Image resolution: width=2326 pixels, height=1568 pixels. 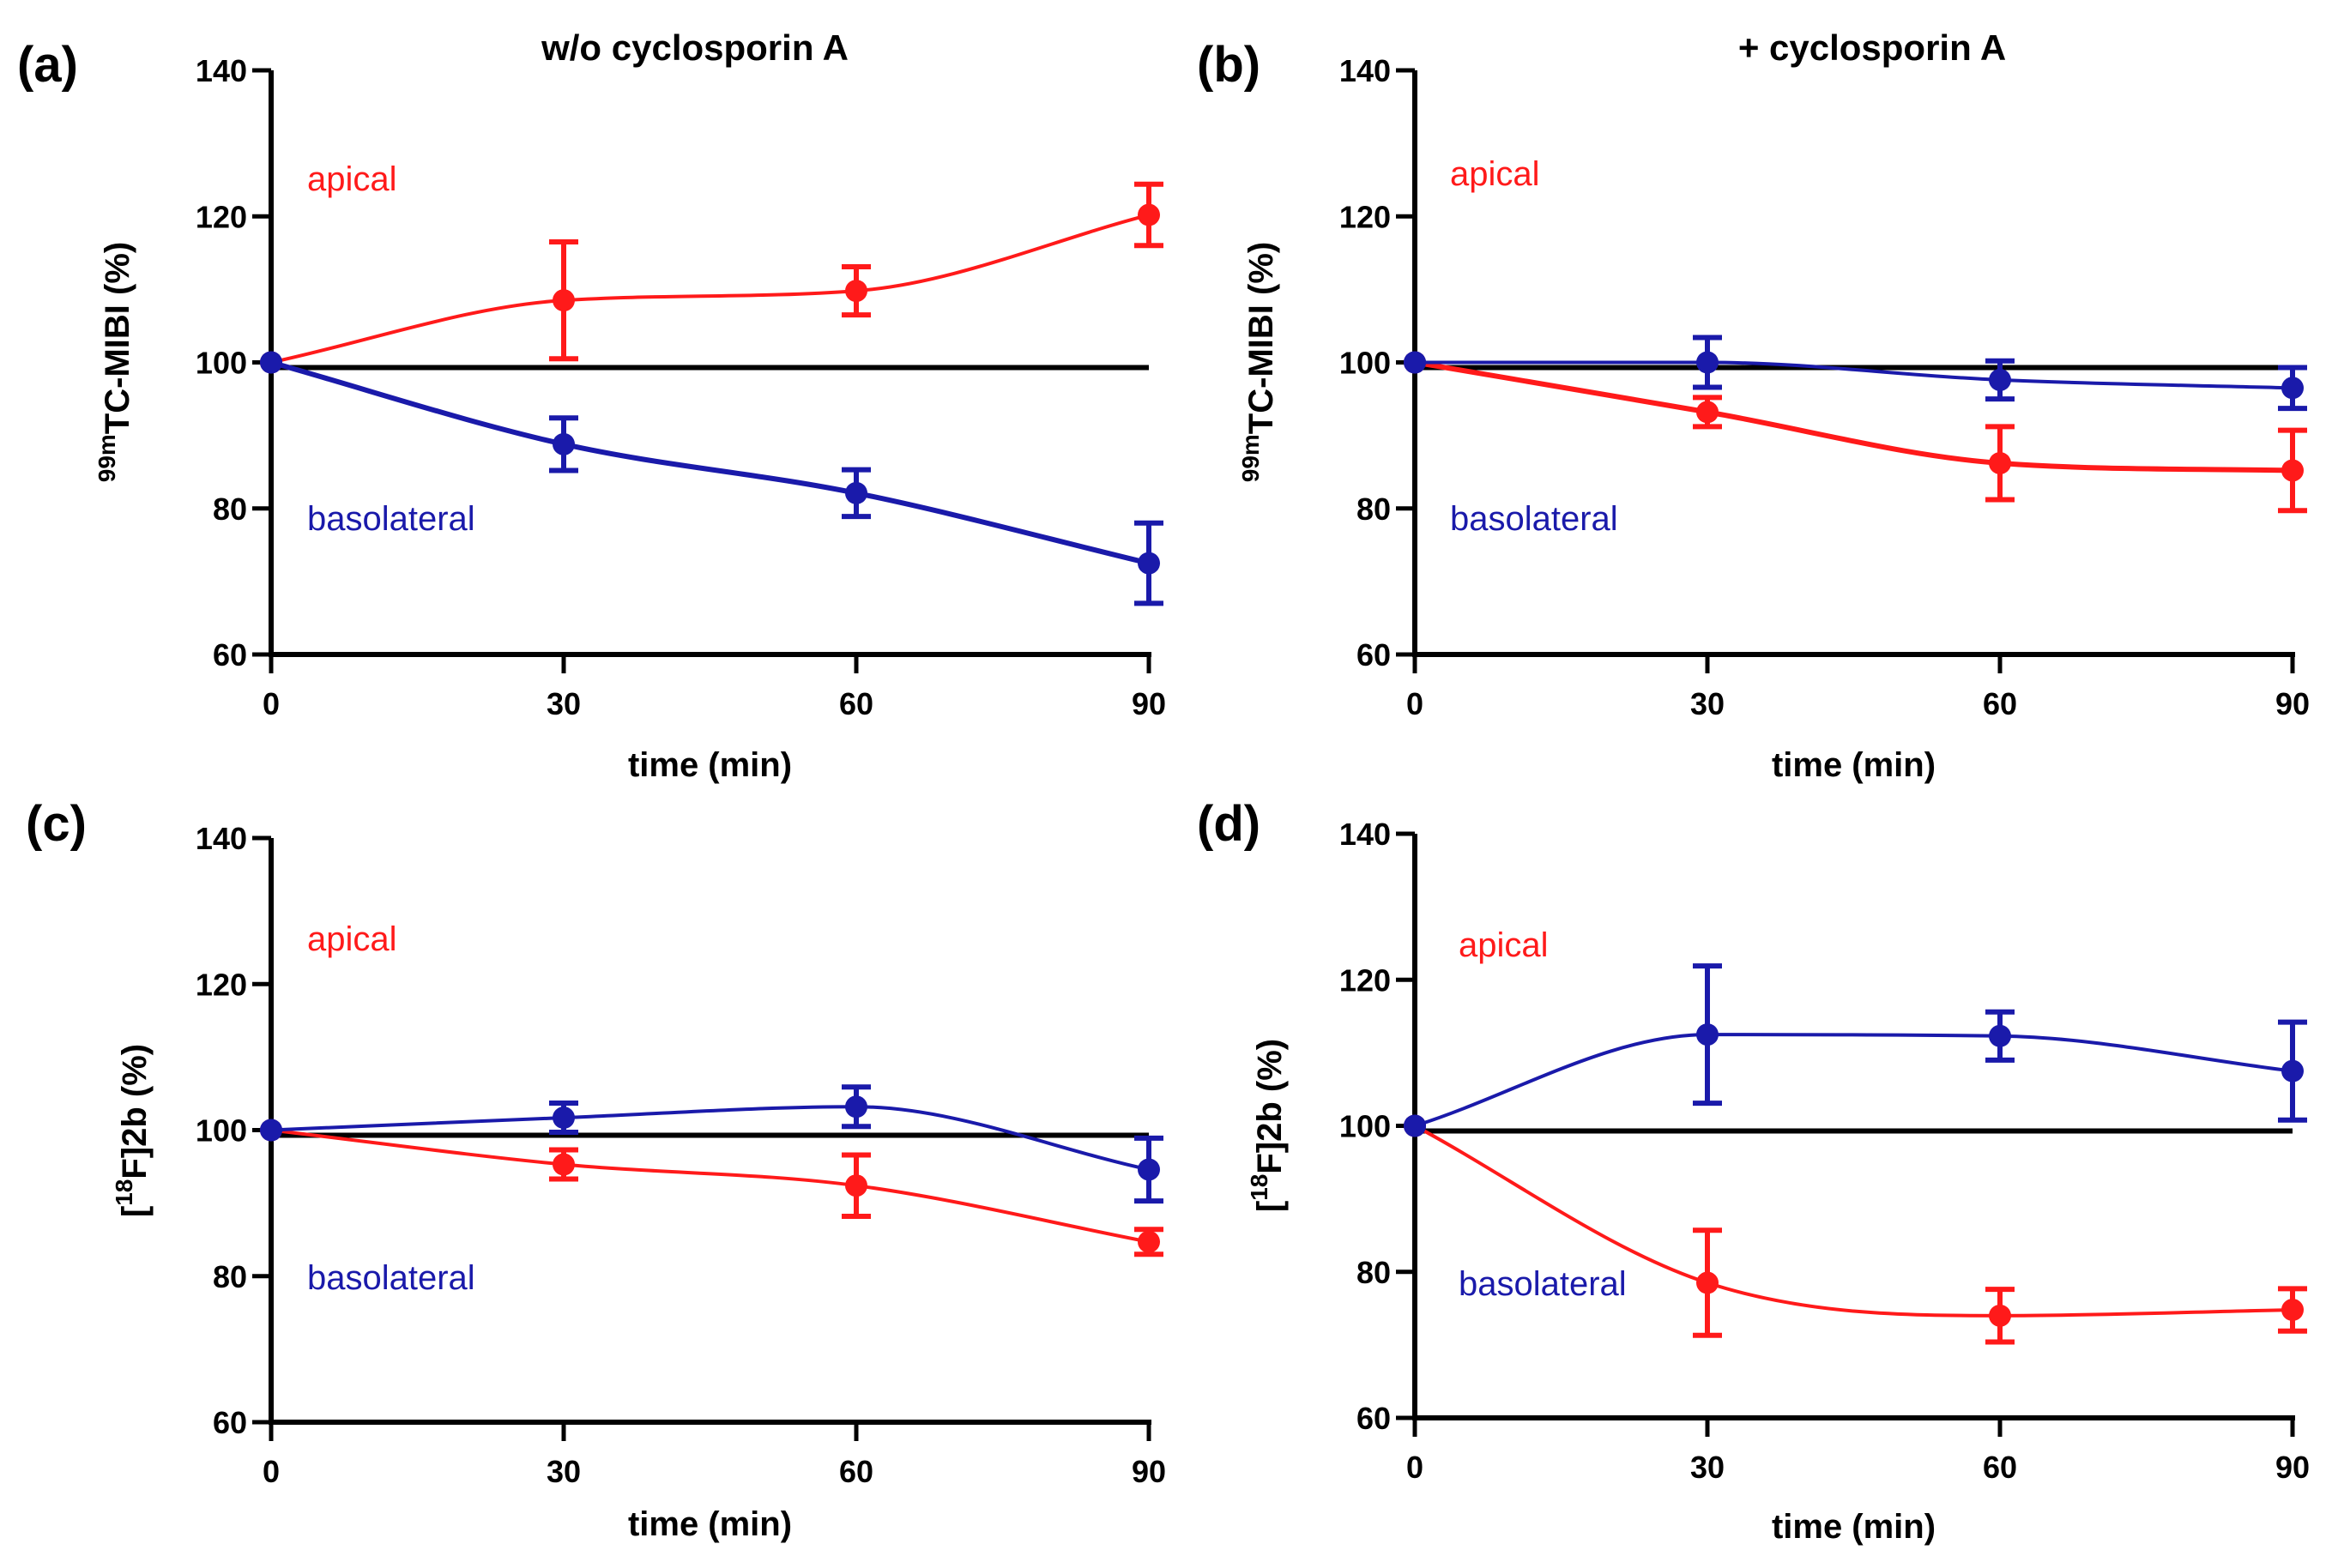 I want to click on y-axis-label-superscript: 99m, so click(x=107, y=458).